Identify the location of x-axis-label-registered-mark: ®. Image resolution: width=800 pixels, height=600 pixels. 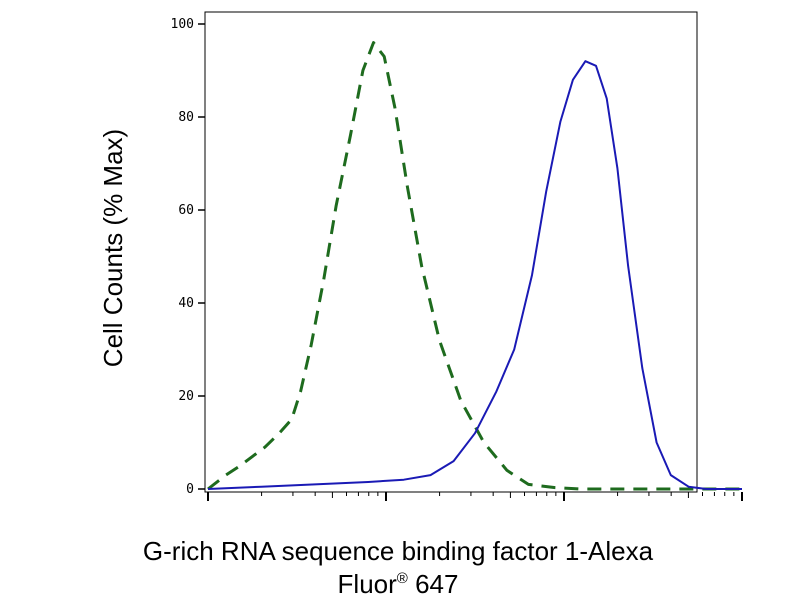
(402, 578).